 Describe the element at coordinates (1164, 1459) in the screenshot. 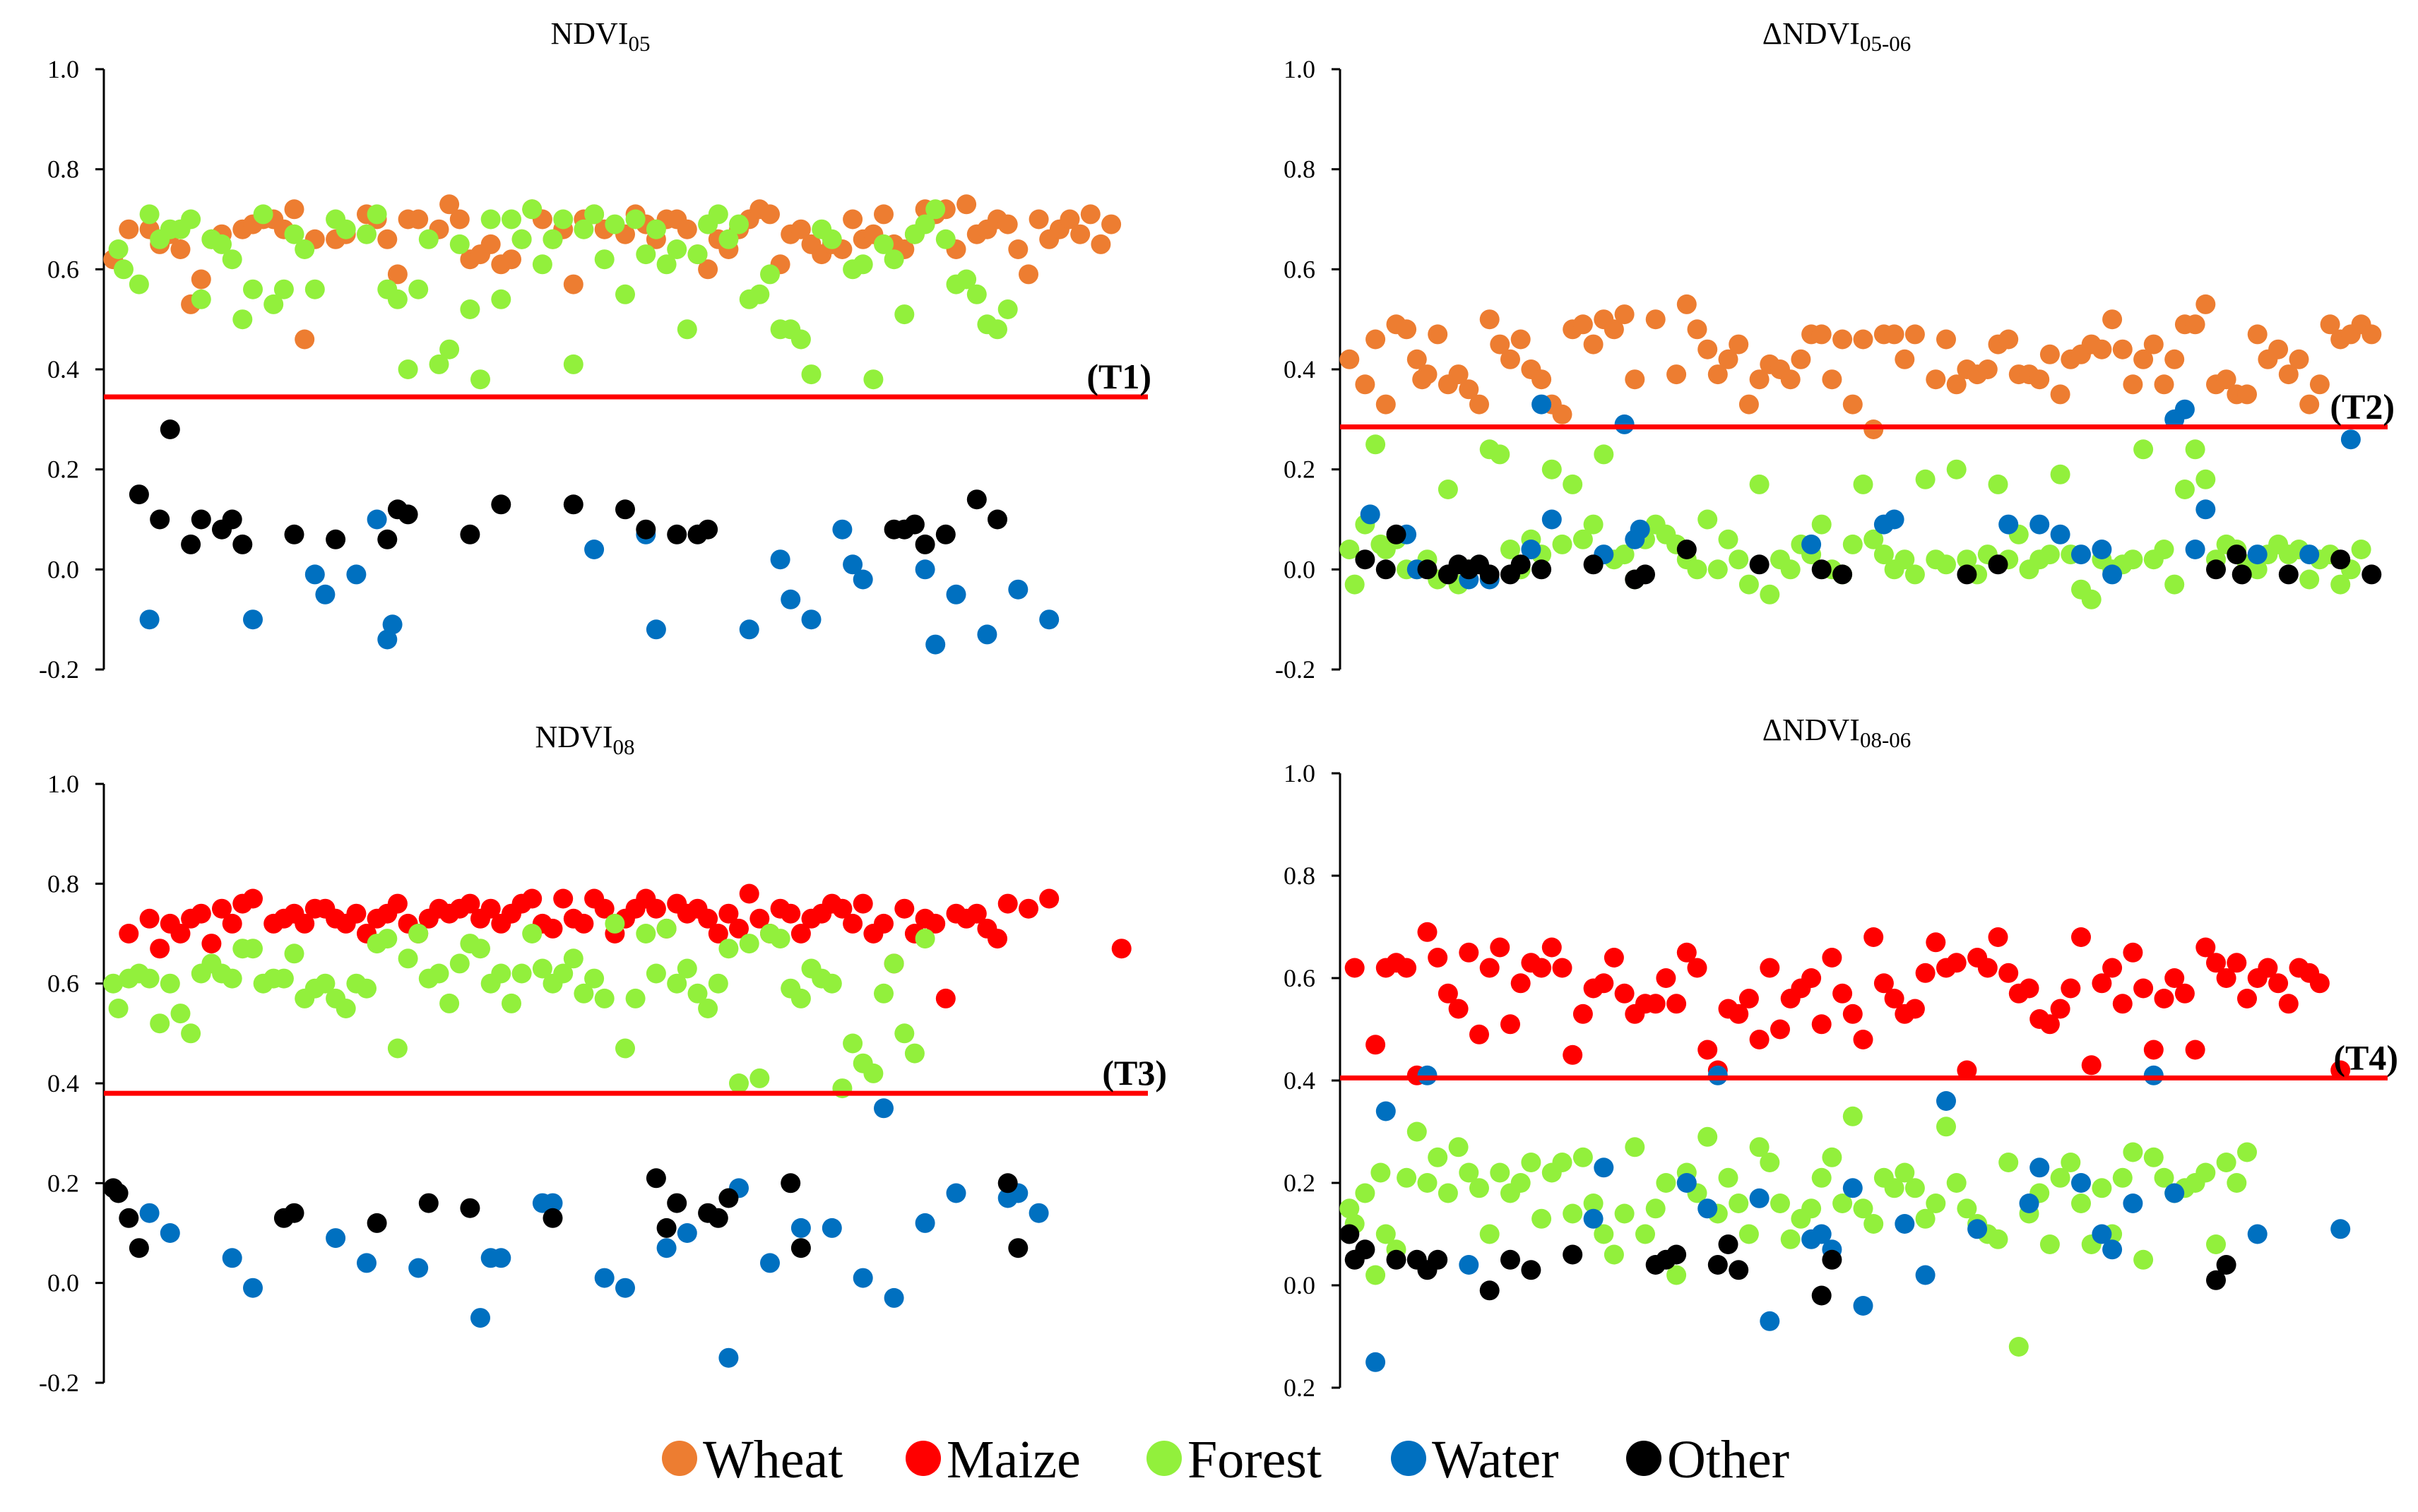

I see `legend-marker-forest` at that location.